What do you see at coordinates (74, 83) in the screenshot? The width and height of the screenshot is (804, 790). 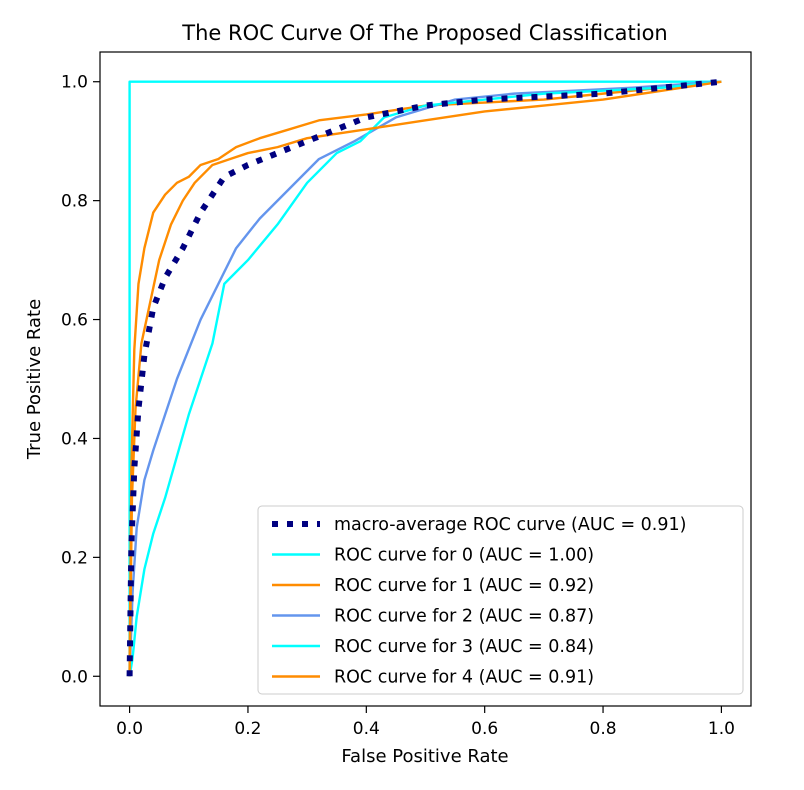 I see `y-tick-label: 1.0` at bounding box center [74, 83].